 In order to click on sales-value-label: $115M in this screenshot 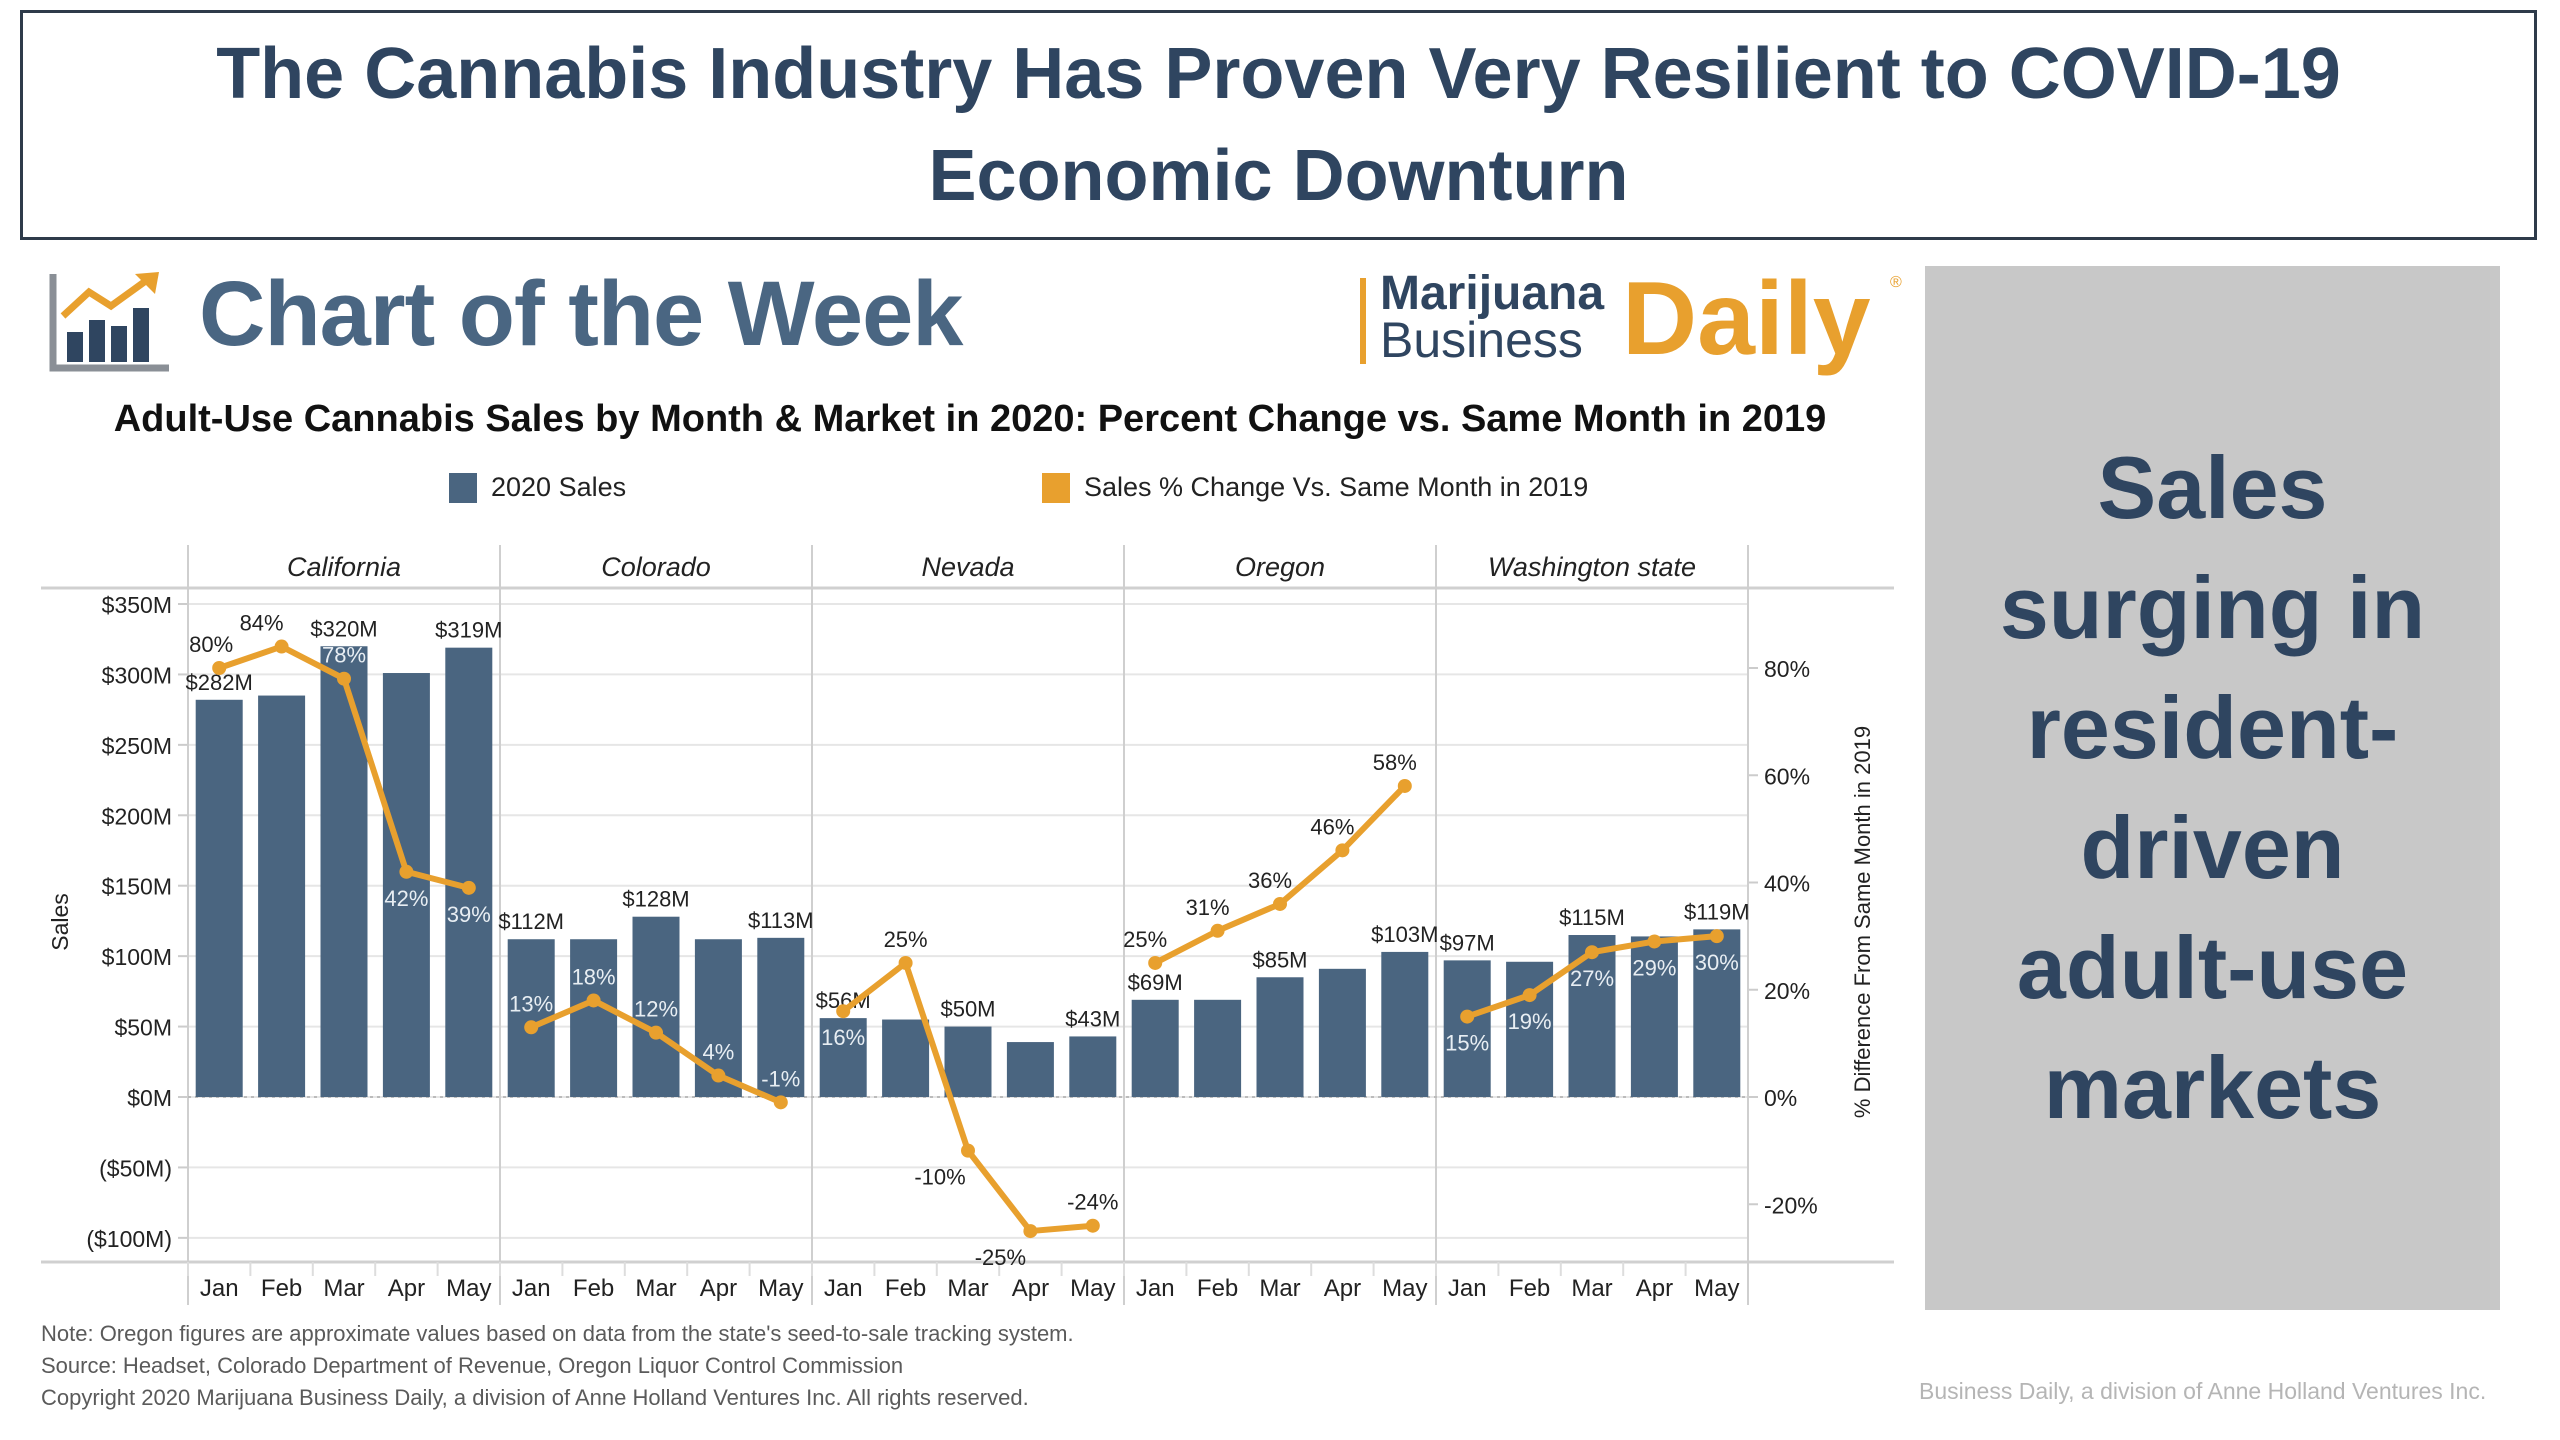, I will do `click(1592, 917)`.